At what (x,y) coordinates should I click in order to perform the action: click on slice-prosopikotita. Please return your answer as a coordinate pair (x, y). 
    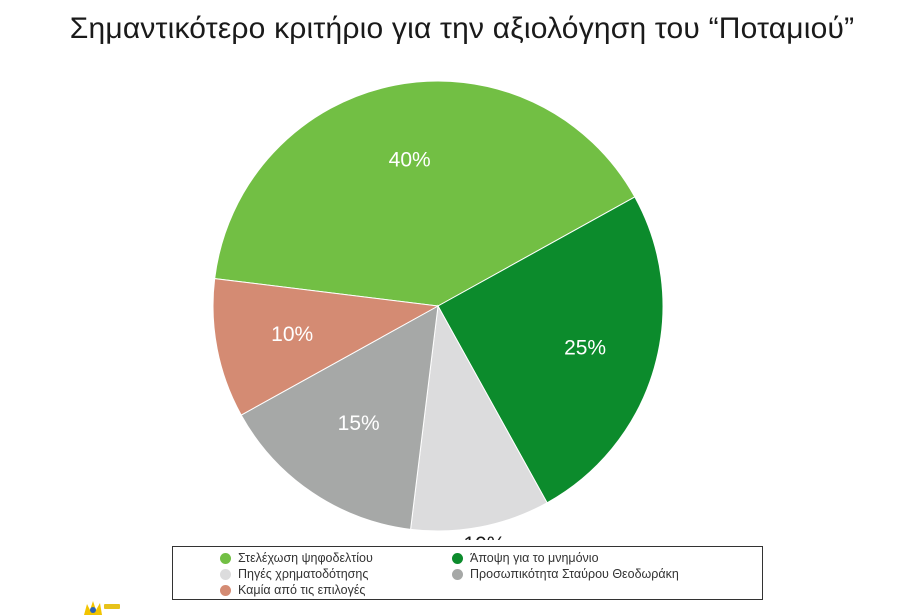
    Looking at the image, I should click on (339, 417).